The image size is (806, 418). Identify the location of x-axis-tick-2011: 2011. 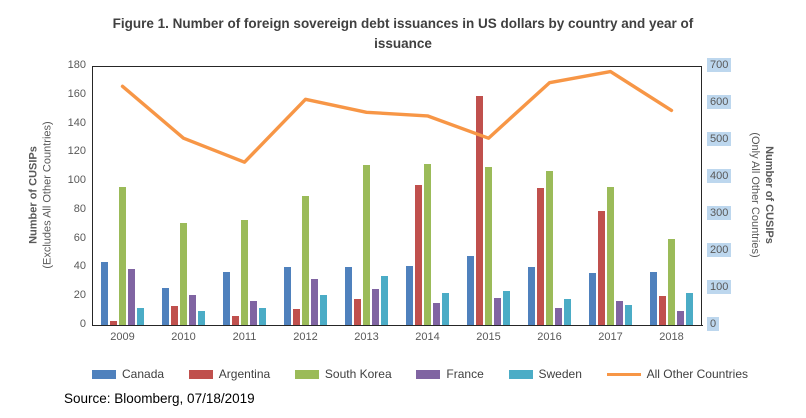
(244, 337).